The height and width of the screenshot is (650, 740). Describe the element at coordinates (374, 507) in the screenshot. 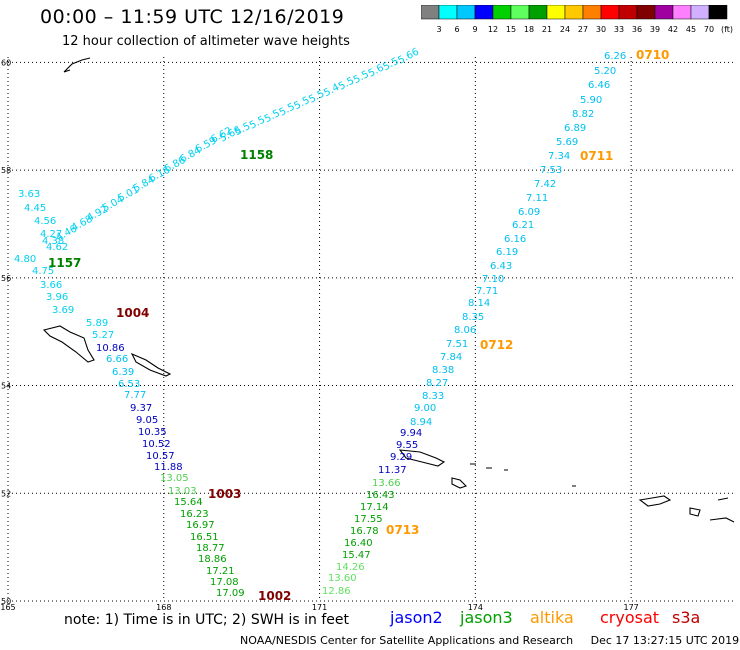

I see `wave-height-label: 17.14` at that location.